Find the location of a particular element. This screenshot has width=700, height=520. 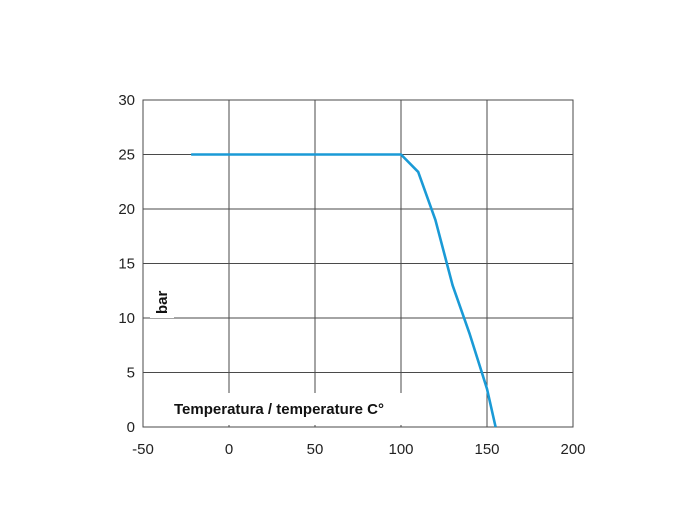

label-backdrop is located at coordinates (296, 409).